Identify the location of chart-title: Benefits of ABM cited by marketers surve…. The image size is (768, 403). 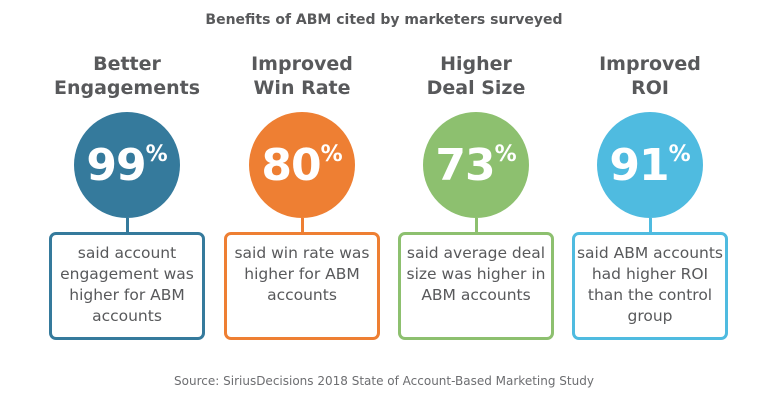
(384, 20).